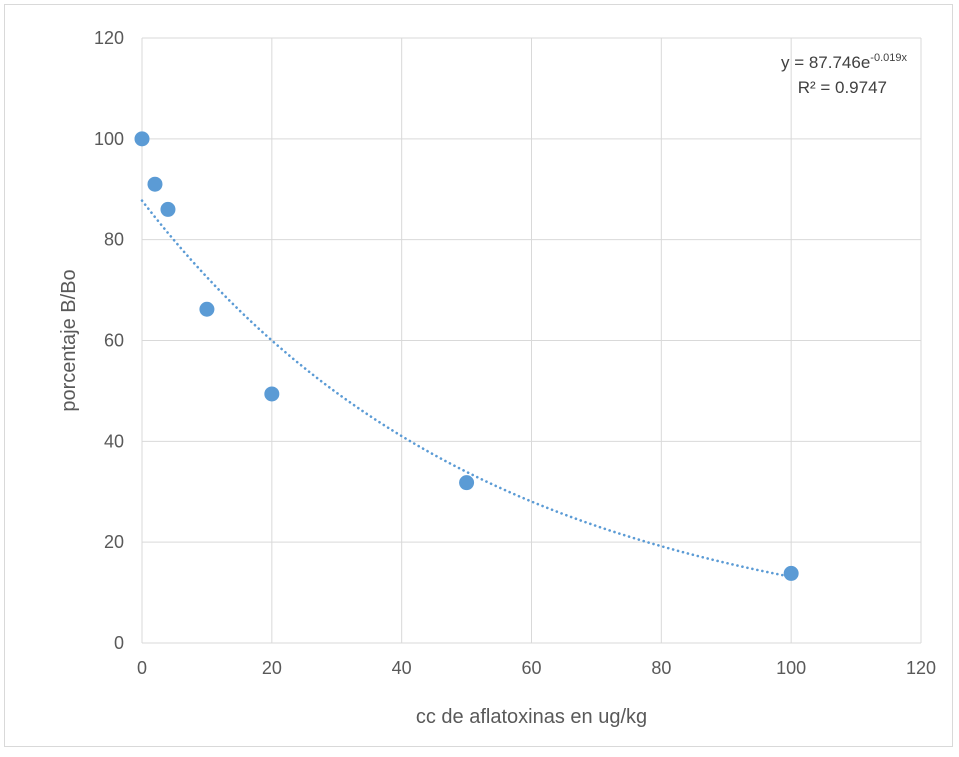 This screenshot has width=959, height=757. I want to click on x-tick-label: 120, so click(921, 668).